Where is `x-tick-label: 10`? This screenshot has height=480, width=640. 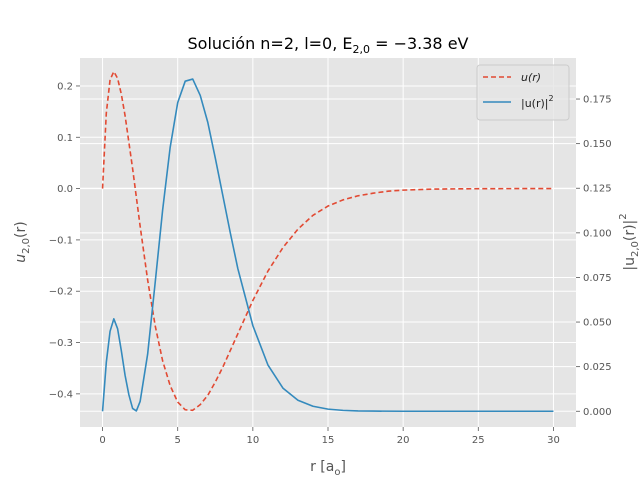
x-tick-label: 10 is located at coordinates (252, 440).